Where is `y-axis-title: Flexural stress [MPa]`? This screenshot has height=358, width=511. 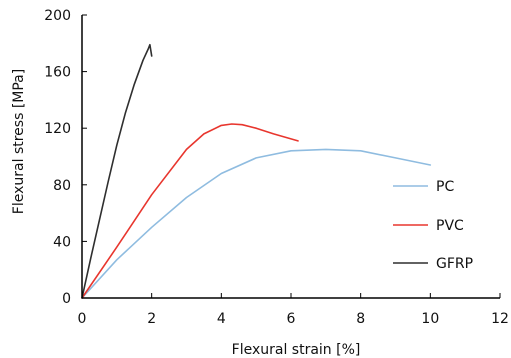
y-axis-title: Flexural stress [MPa] is located at coordinates (19, 141).